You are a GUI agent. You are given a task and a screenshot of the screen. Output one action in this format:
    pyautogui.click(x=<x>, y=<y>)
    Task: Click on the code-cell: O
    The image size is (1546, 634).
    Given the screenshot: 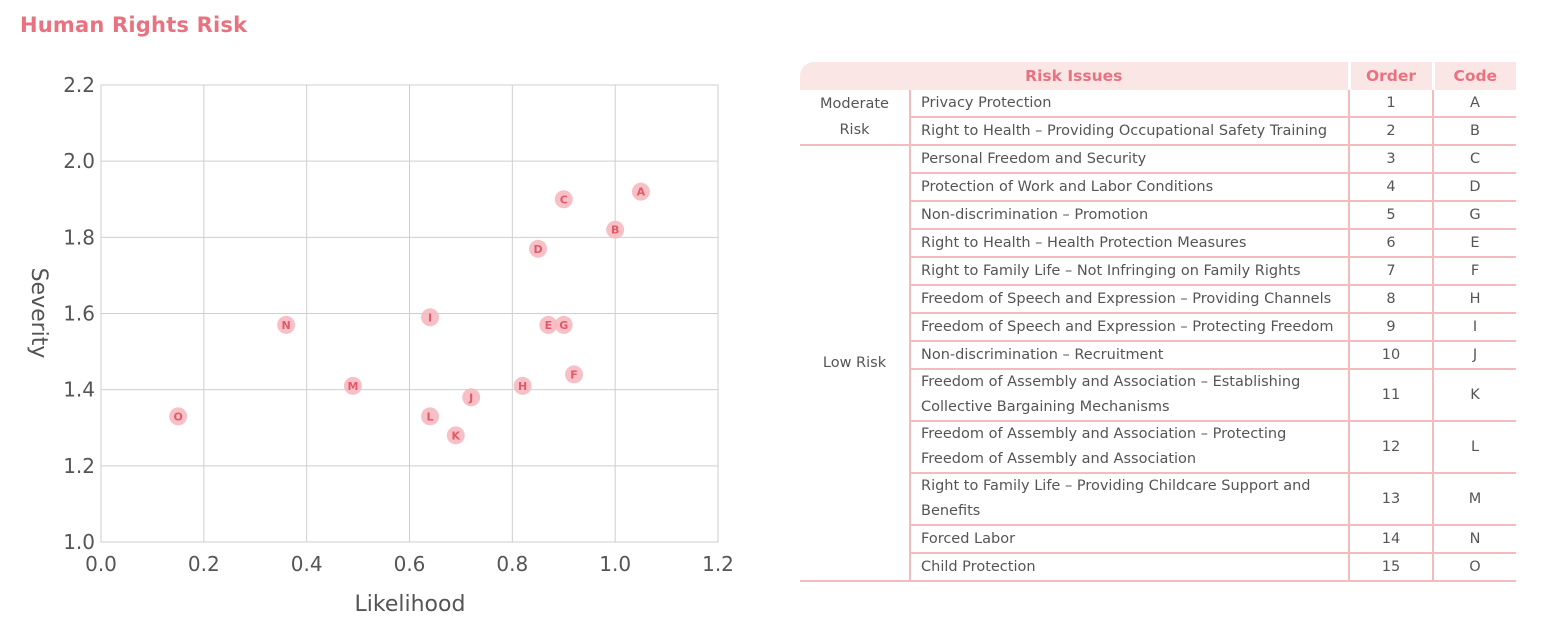 What is the action you would take?
    pyautogui.click(x=1475, y=567)
    